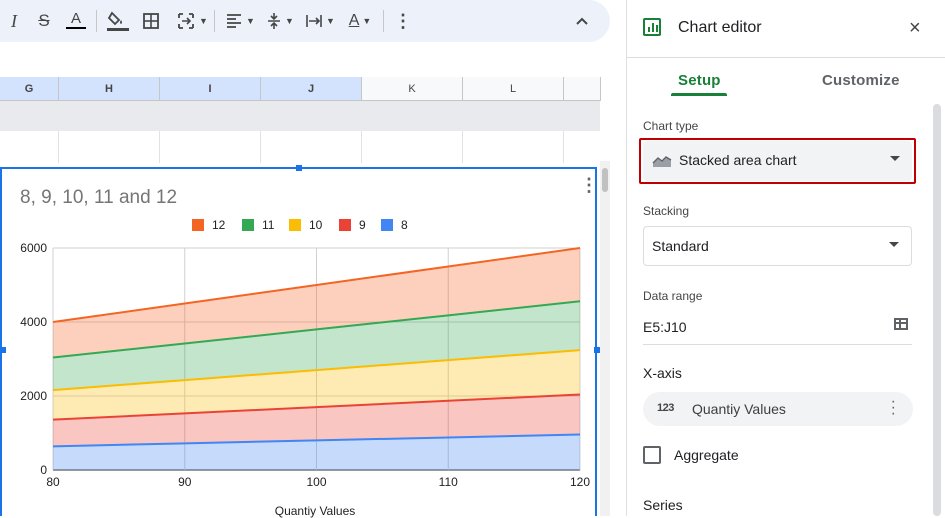  I want to click on tab-customize: Customize, so click(861, 80).